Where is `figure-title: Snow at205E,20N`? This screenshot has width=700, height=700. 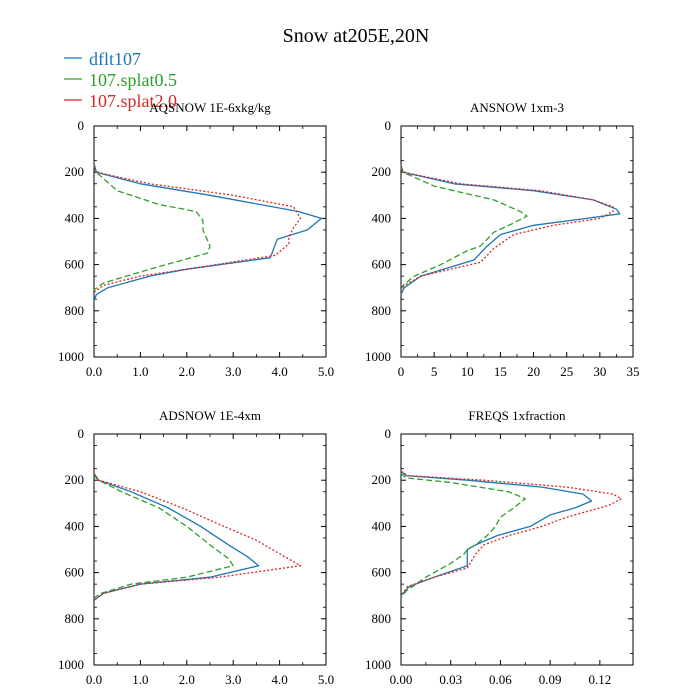
figure-title: Snow at205E,20N is located at coordinates (356, 36).